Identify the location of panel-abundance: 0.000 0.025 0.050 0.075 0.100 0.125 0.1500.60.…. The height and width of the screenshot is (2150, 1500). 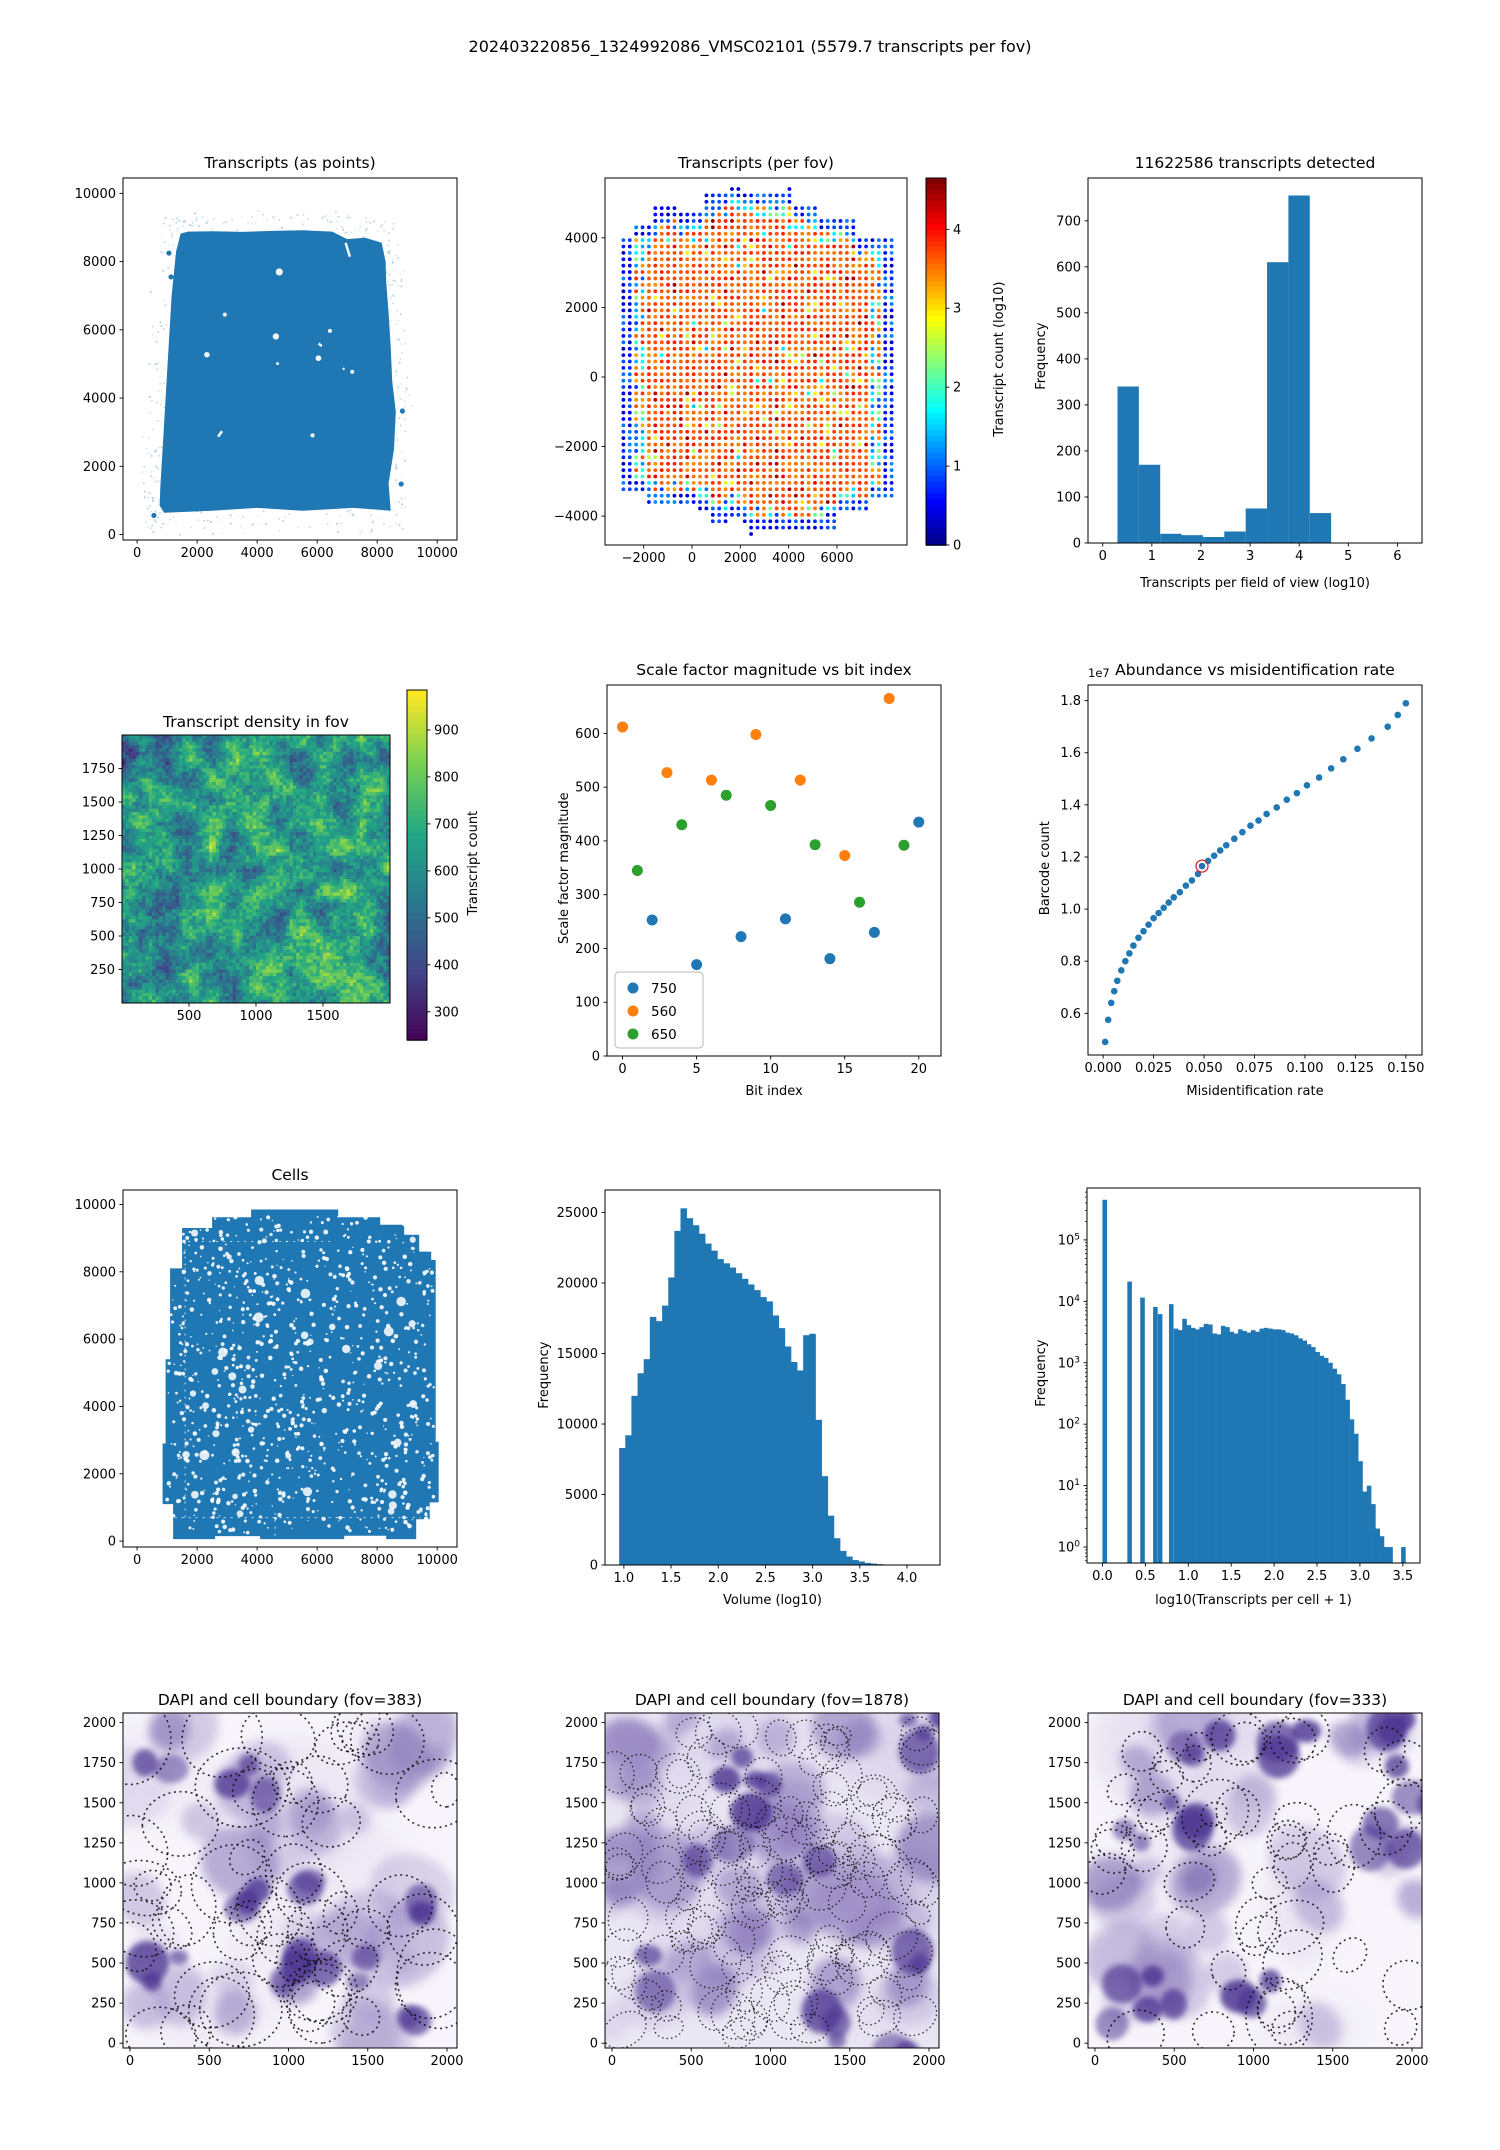
(1242, 880).